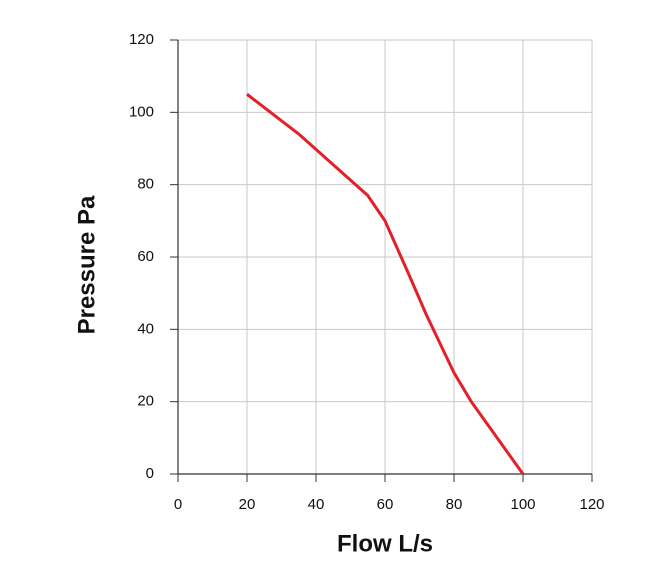 Image resolution: width=648 pixels, height=585 pixels. What do you see at coordinates (145, 256) in the screenshot?
I see `y-tick-label: 60` at bounding box center [145, 256].